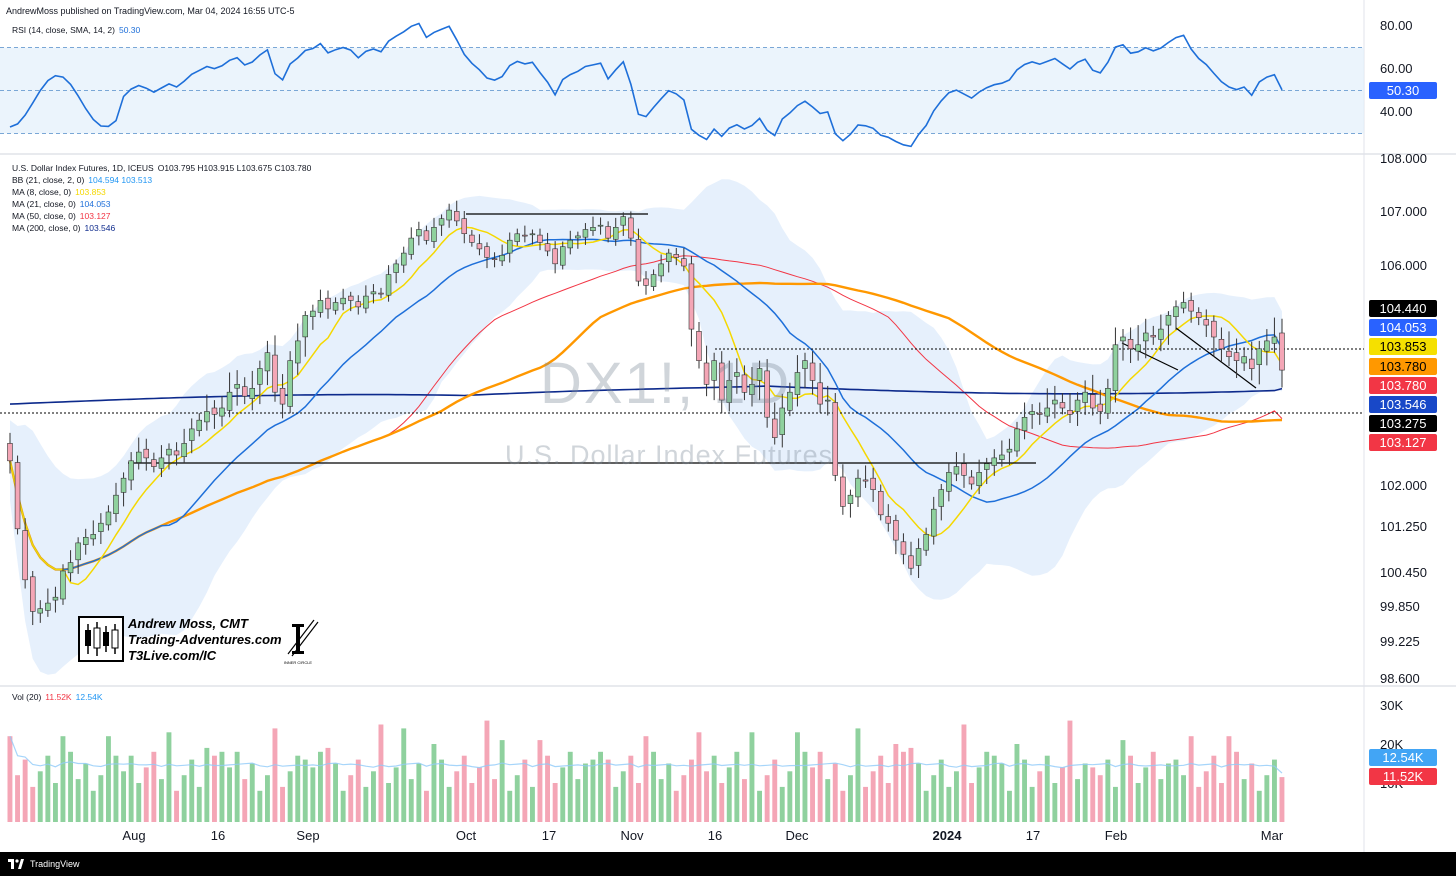  I want to click on legend-row: MA (50, close, 0) 103.127, so click(61, 216).